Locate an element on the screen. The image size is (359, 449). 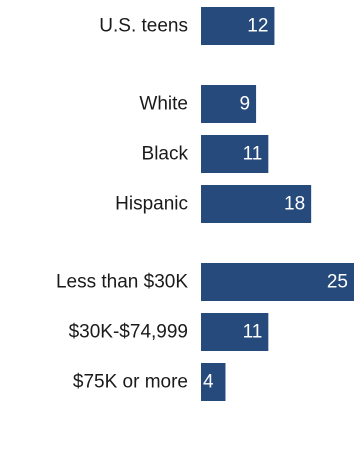
category-label-u-s-teens: U.S. teens is located at coordinates (143, 26).